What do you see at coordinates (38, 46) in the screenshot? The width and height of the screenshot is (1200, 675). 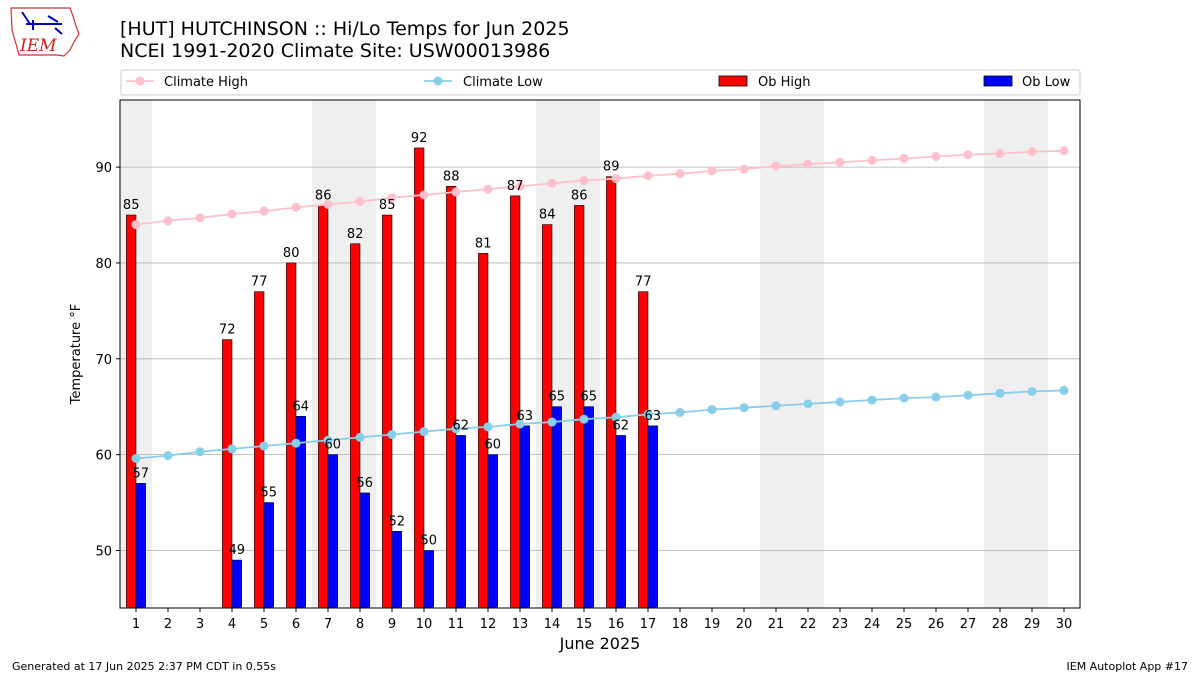 I see `logo-text: IEM` at bounding box center [38, 46].